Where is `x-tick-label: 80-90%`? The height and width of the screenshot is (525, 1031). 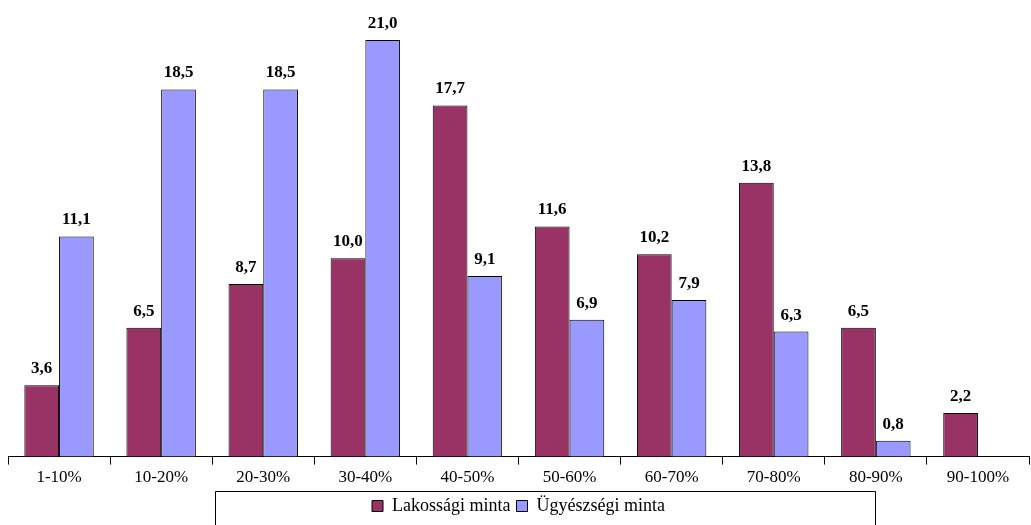 x-tick-label: 80-90% is located at coordinates (875, 477).